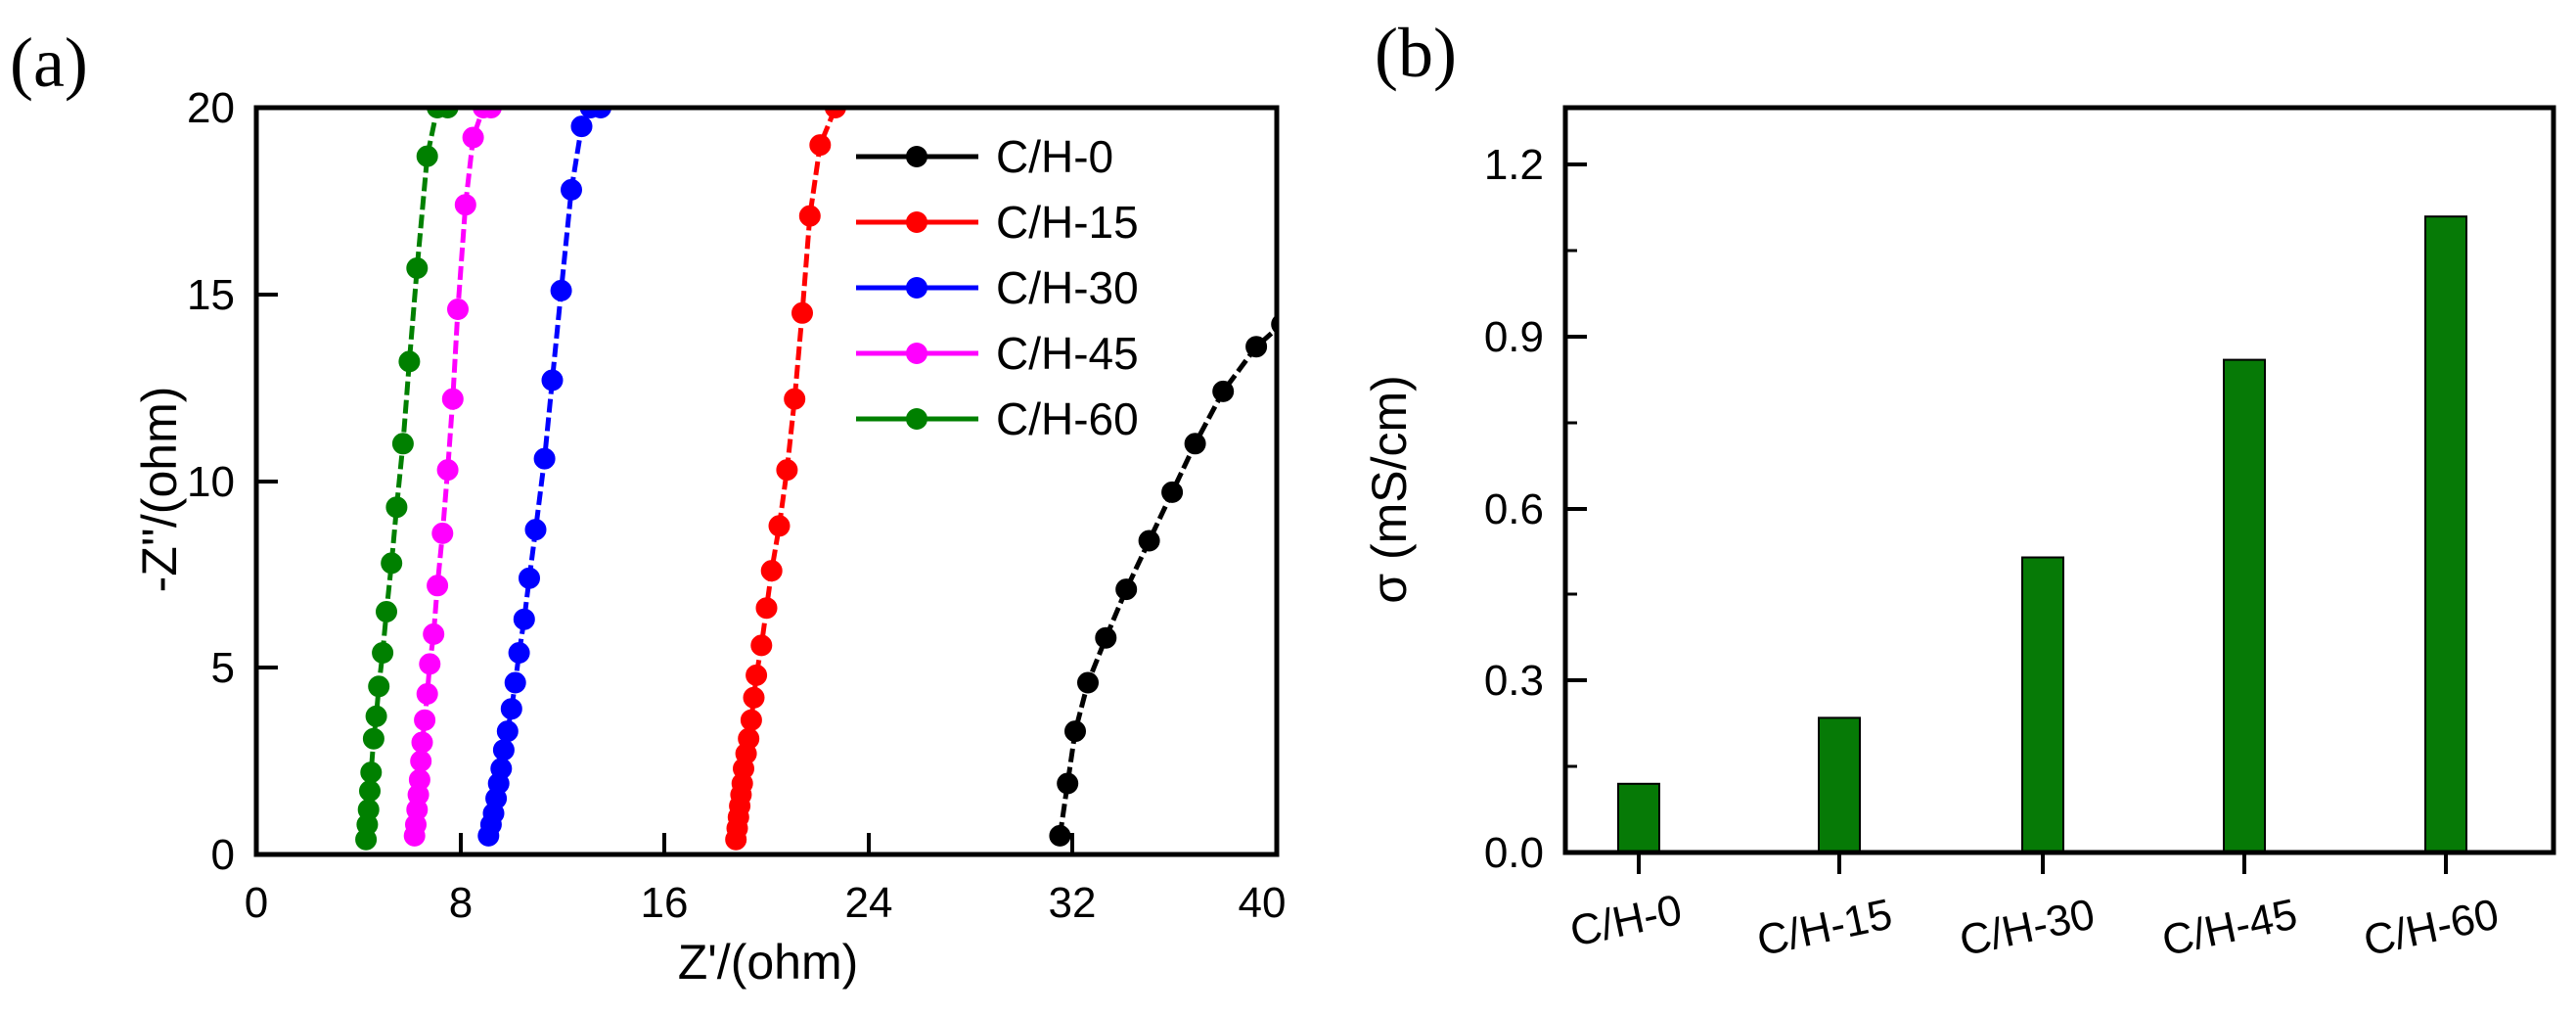 The height and width of the screenshot is (1014, 2576). What do you see at coordinates (2445, 534) in the screenshot?
I see `bar-C/H-60` at bounding box center [2445, 534].